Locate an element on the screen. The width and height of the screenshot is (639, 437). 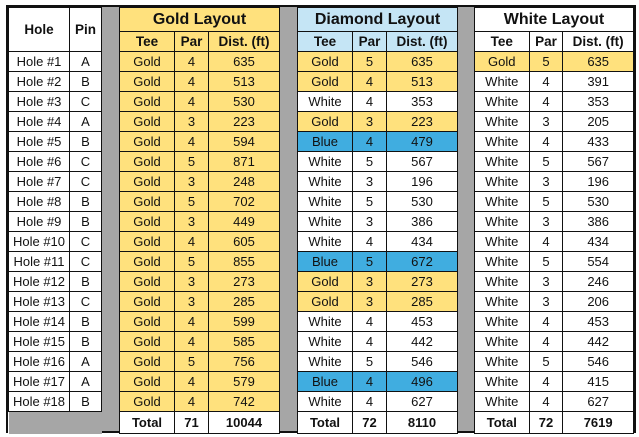
dist-cell: 285 is located at coordinates (422, 301).